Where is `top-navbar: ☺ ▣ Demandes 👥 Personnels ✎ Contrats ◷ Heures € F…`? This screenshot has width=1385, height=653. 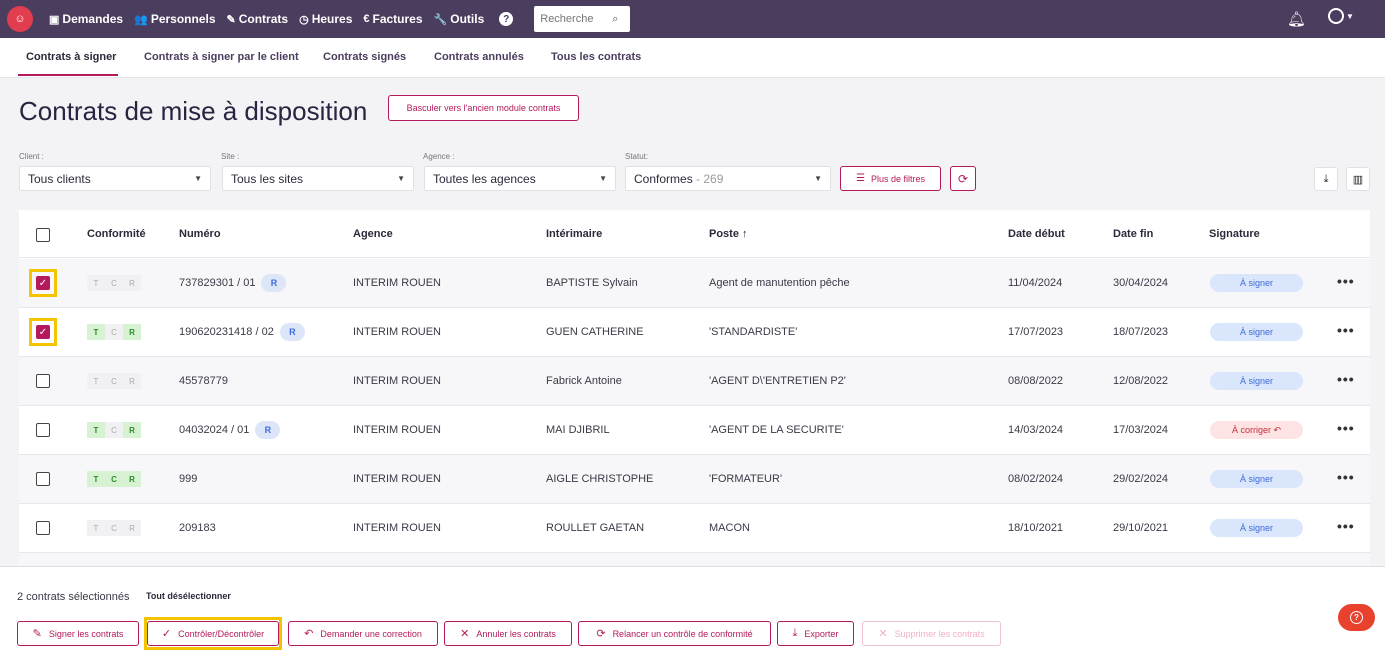
top-navbar: ☺ ▣ Demandes 👥 Personnels ✎ Contrats ◷ Heures € F… is located at coordinates (692, 19).